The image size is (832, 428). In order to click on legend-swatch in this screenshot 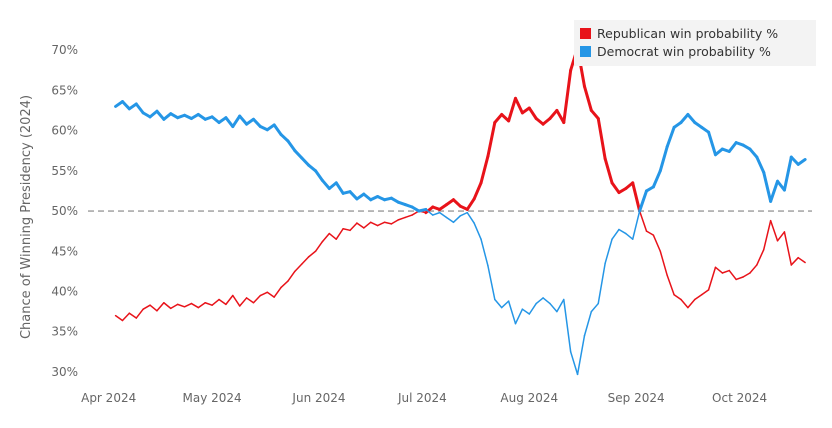, I will do `click(585, 33)`.